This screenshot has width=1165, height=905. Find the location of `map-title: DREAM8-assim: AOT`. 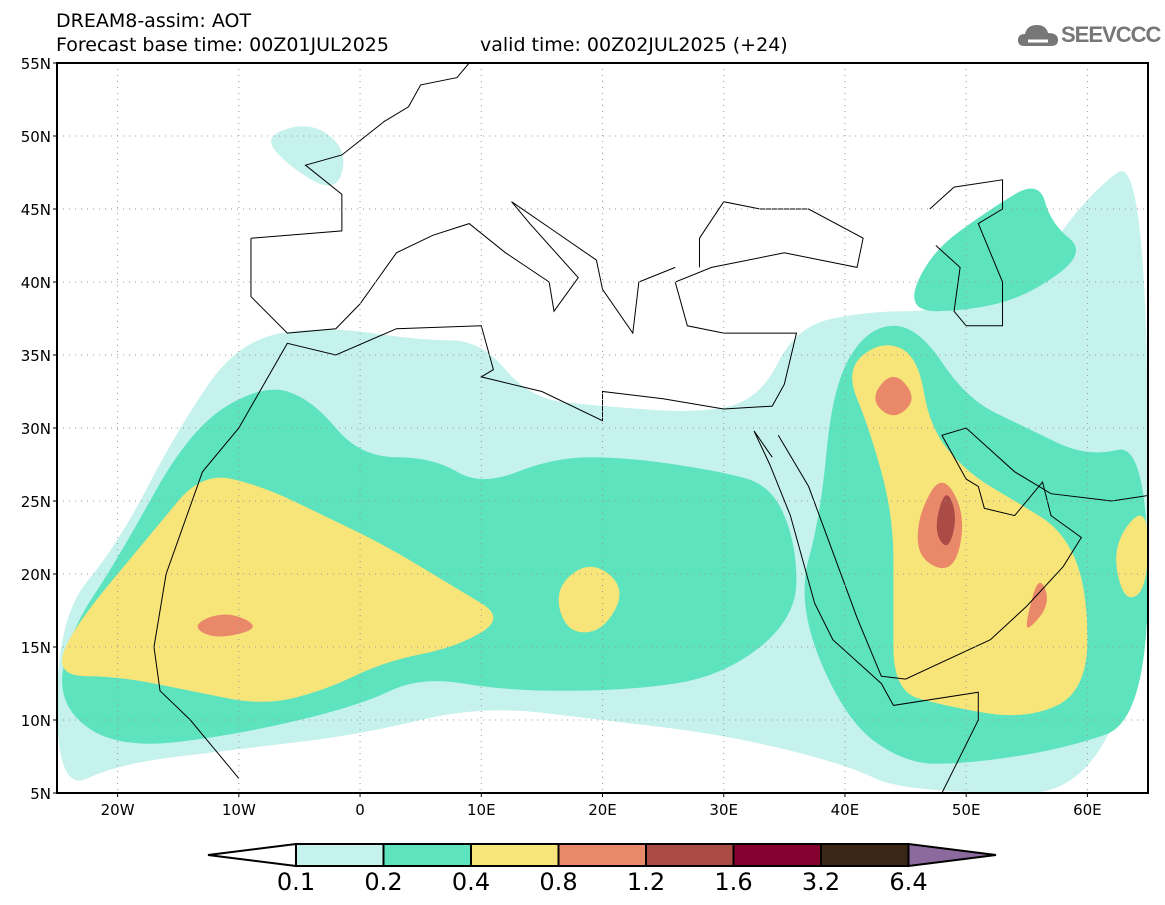

map-title: DREAM8-assim: AOT is located at coordinates (154, 21).